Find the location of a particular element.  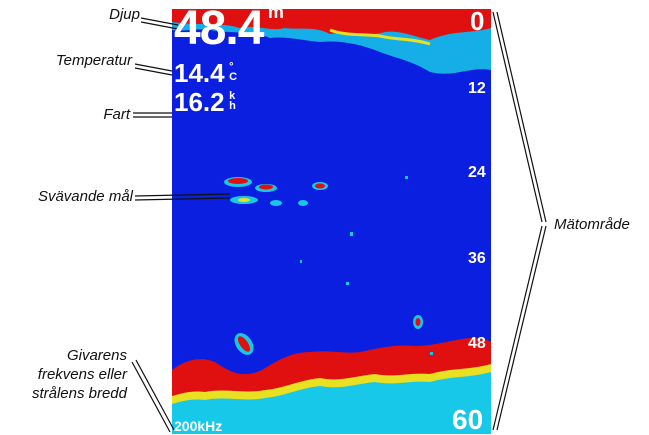

temperature-readout: 14.4 ° C is located at coordinates (205, 73).